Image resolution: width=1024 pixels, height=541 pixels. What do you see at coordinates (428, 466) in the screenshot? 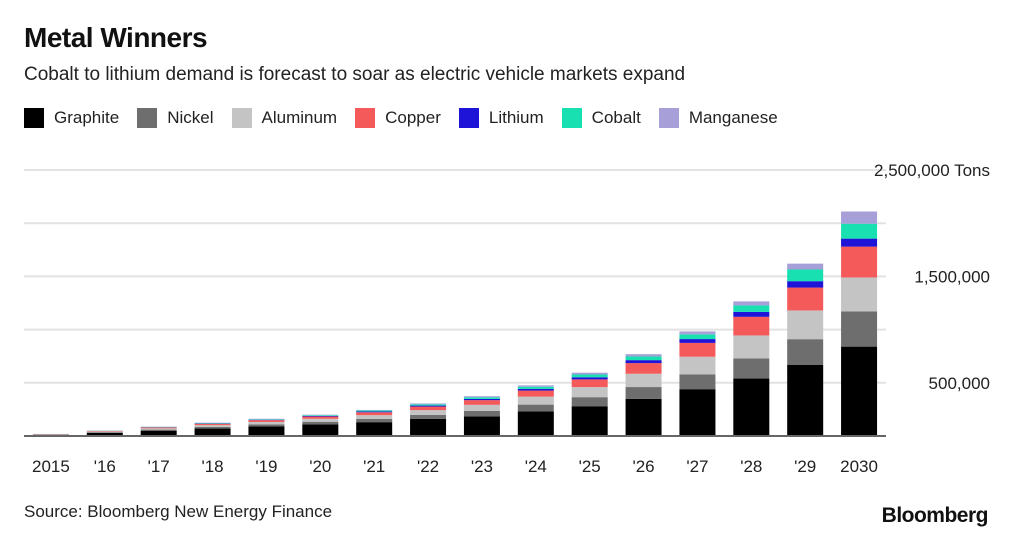
I see `x-tick-label: '22` at bounding box center [428, 466].